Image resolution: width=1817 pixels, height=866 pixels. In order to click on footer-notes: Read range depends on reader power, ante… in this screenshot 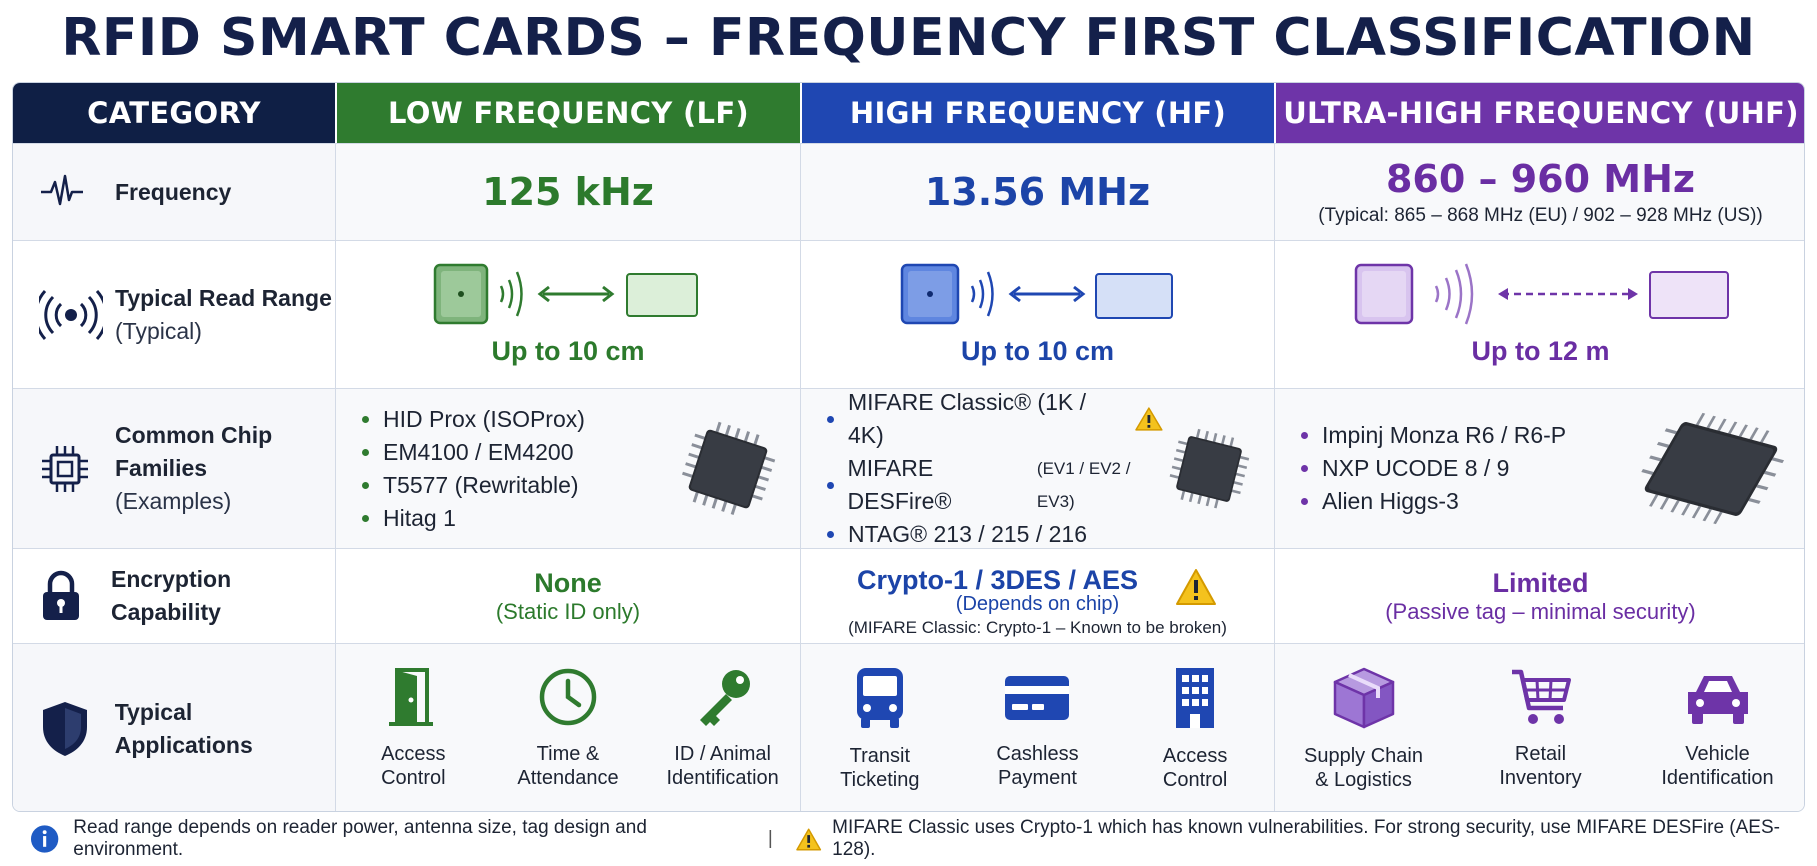, I will do `click(915, 838)`.